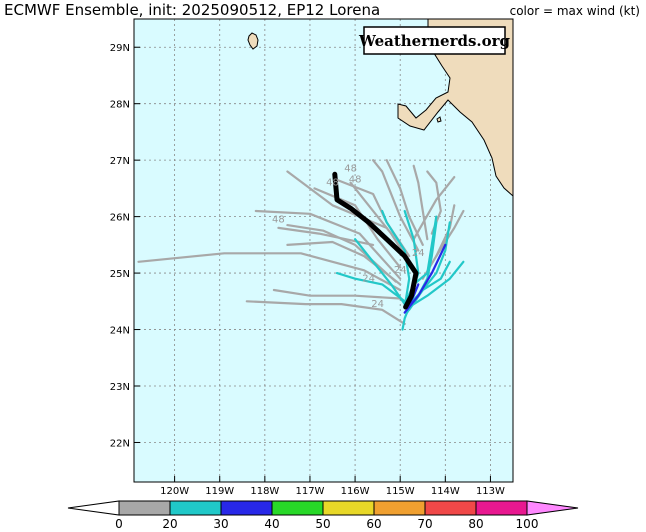  Describe the element at coordinates (490, 491) in the screenshot. I see `lon-tick-label: 113W` at that location.